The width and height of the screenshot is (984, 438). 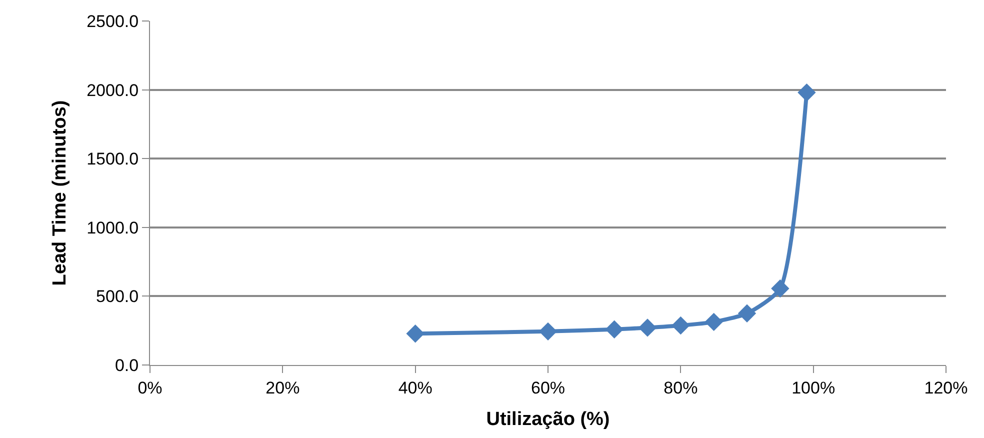 I want to click on y-tick-label: 2000.0, so click(x=112, y=90).